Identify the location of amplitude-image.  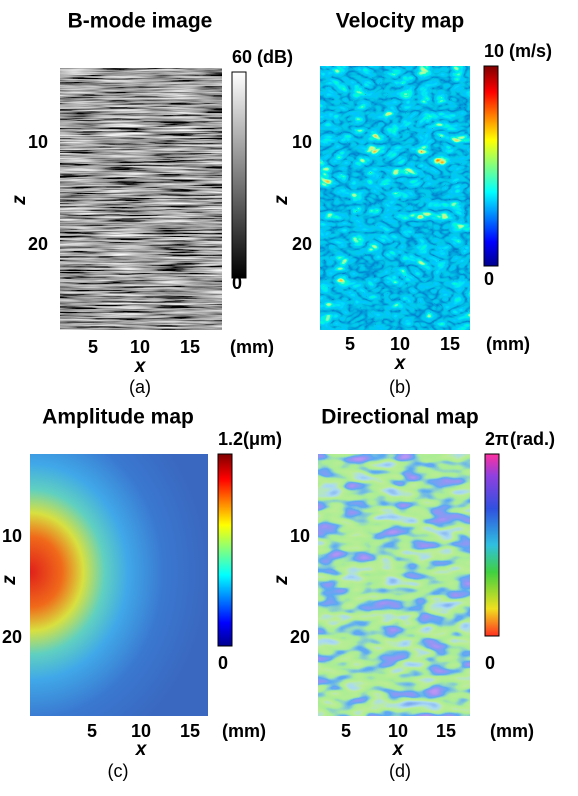
(119, 585).